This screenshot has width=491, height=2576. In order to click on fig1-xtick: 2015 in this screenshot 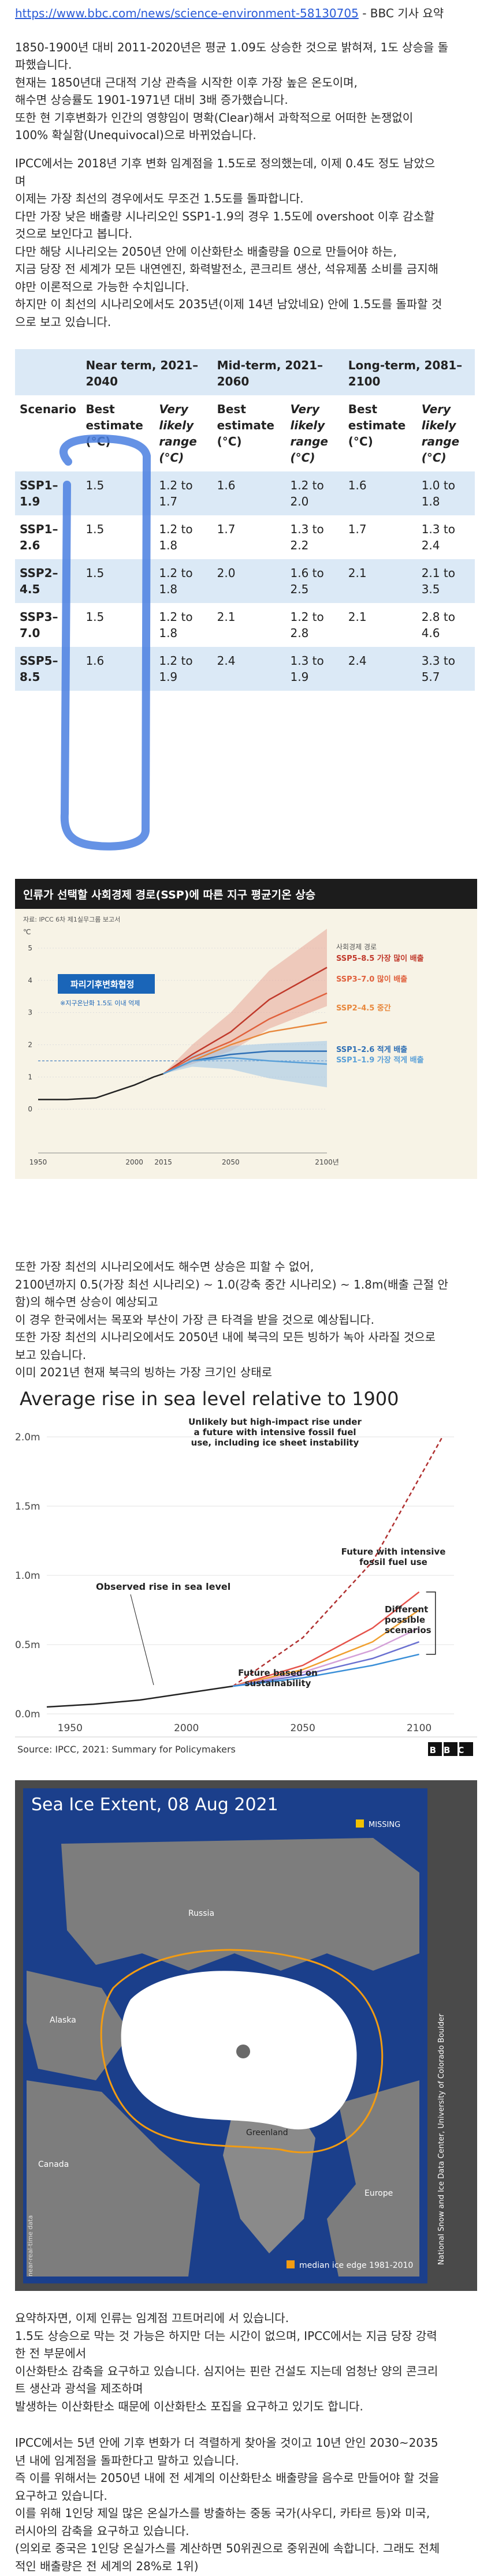, I will do `click(163, 1162)`.